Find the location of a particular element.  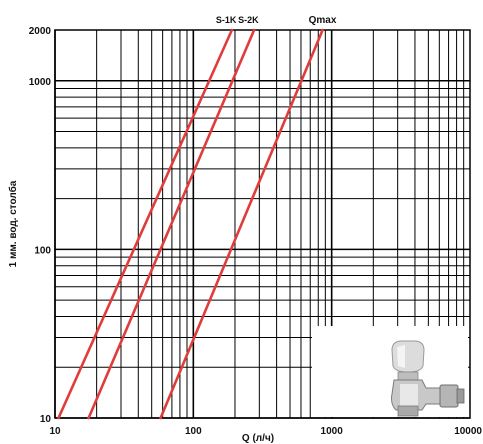

x-axis-label: Q (л/ч) is located at coordinates (258, 438).